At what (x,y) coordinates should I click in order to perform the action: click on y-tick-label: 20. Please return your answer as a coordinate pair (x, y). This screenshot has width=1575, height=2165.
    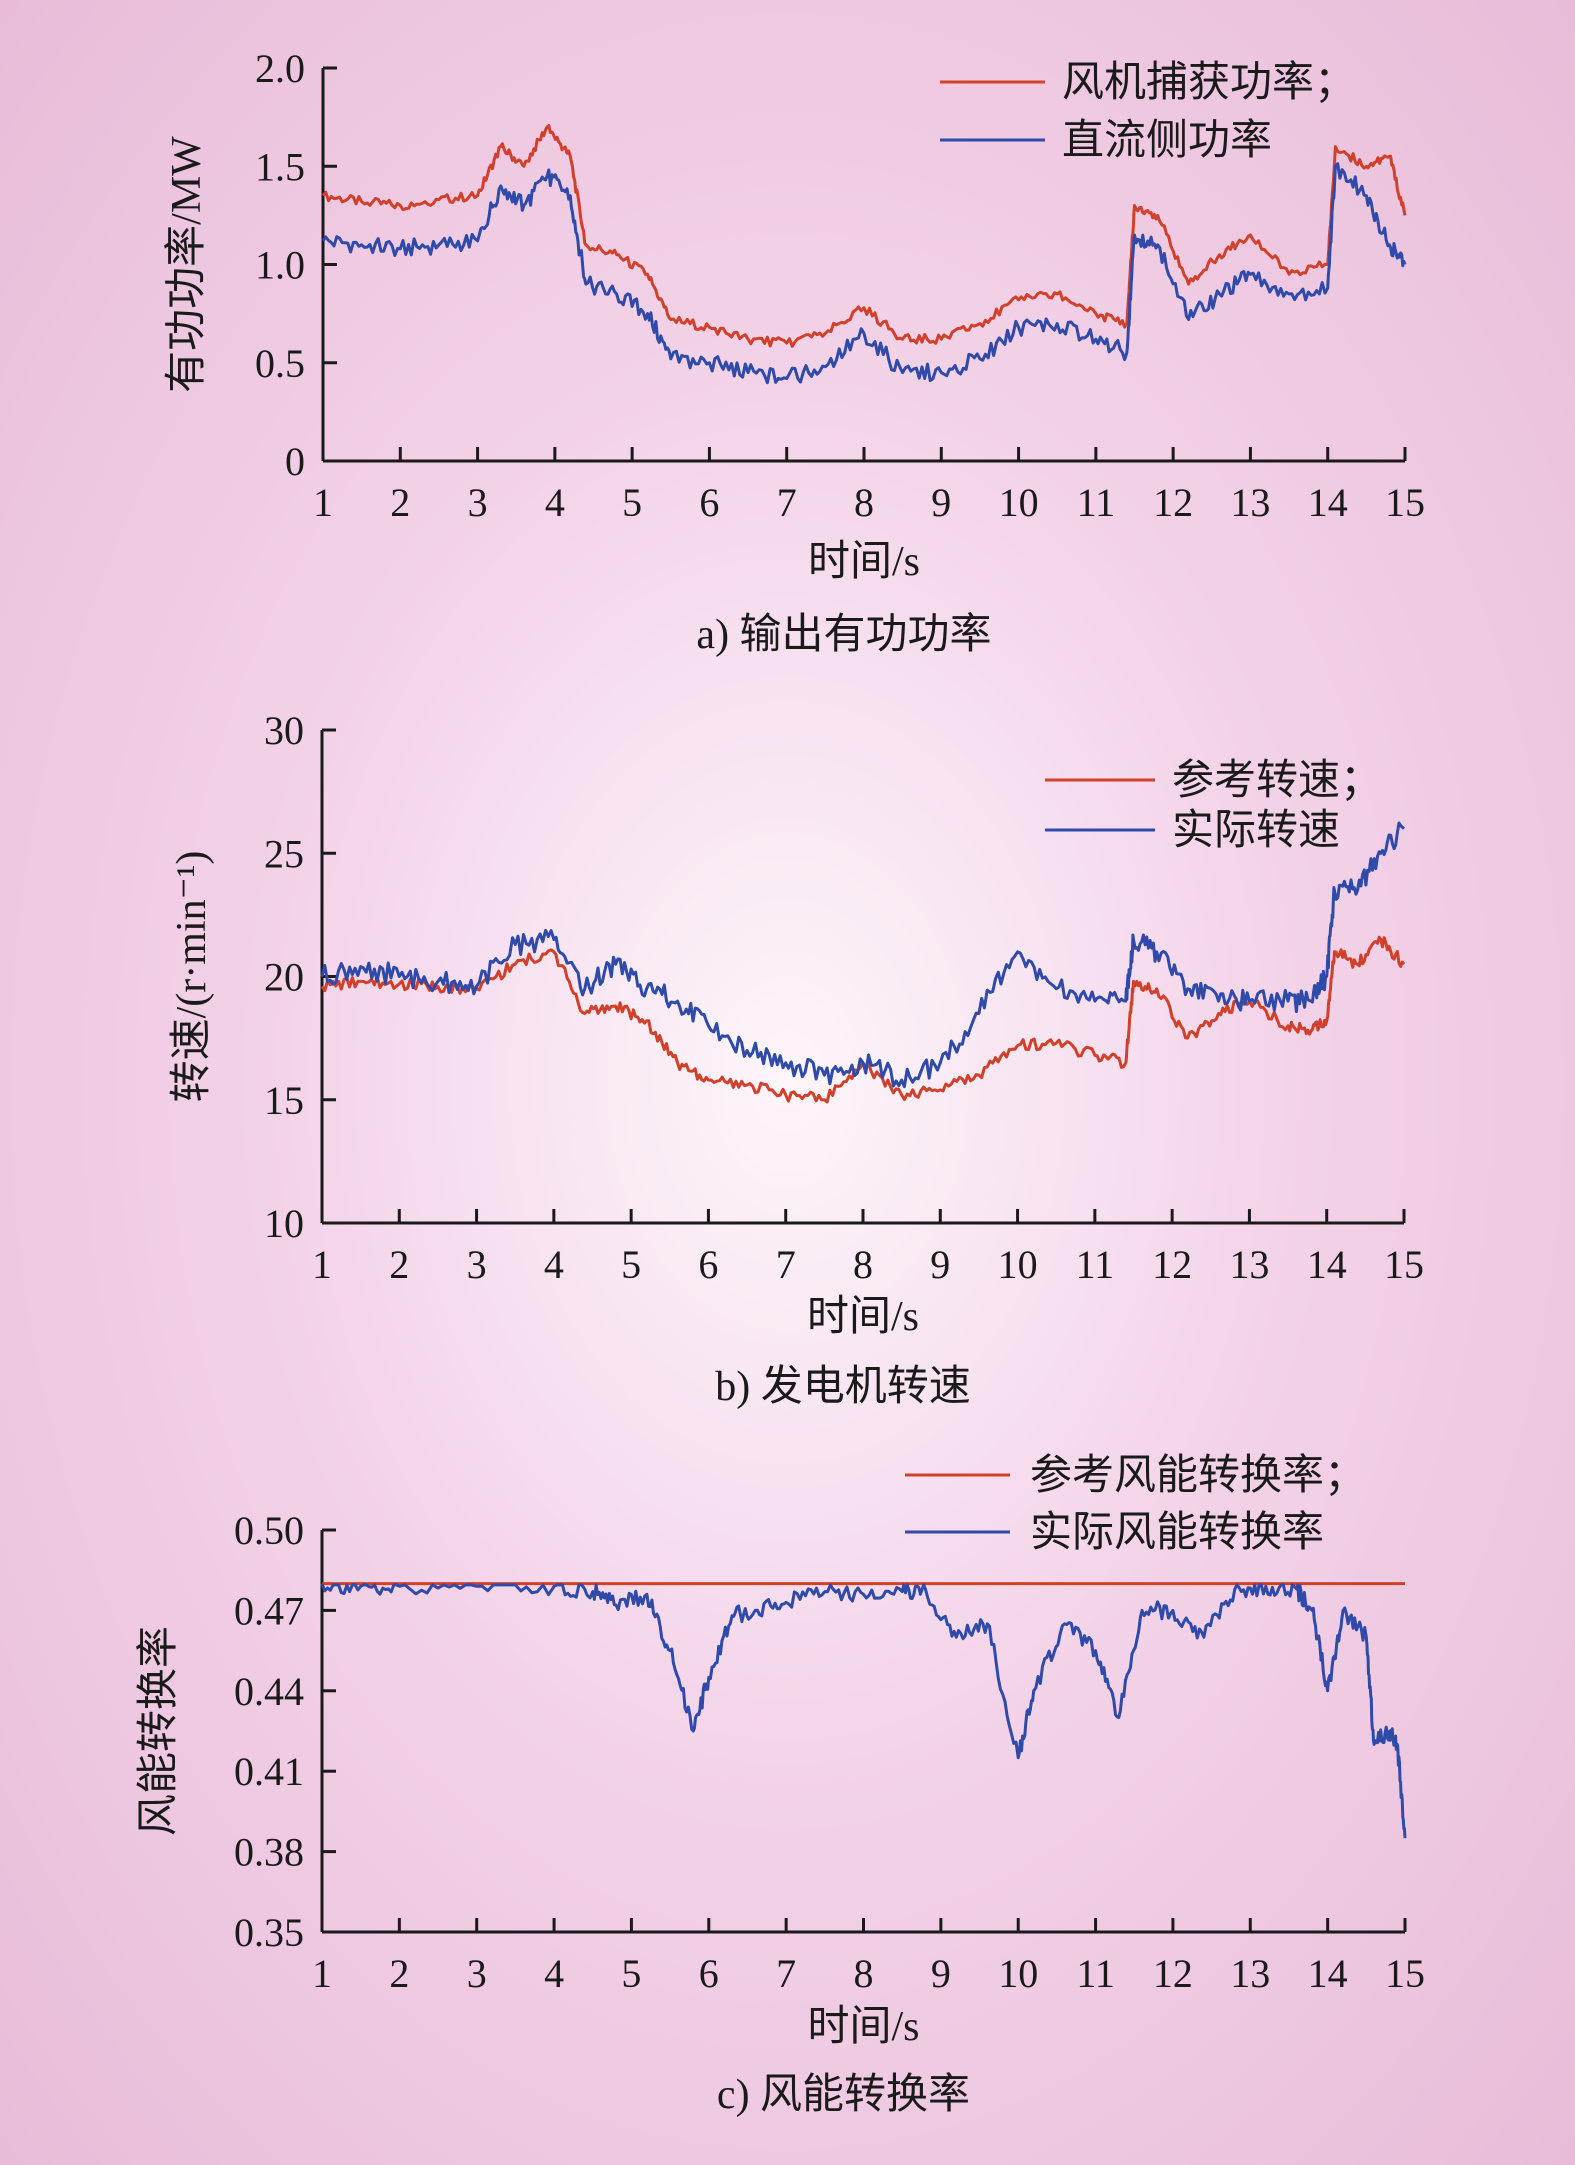
    Looking at the image, I should click on (284, 977).